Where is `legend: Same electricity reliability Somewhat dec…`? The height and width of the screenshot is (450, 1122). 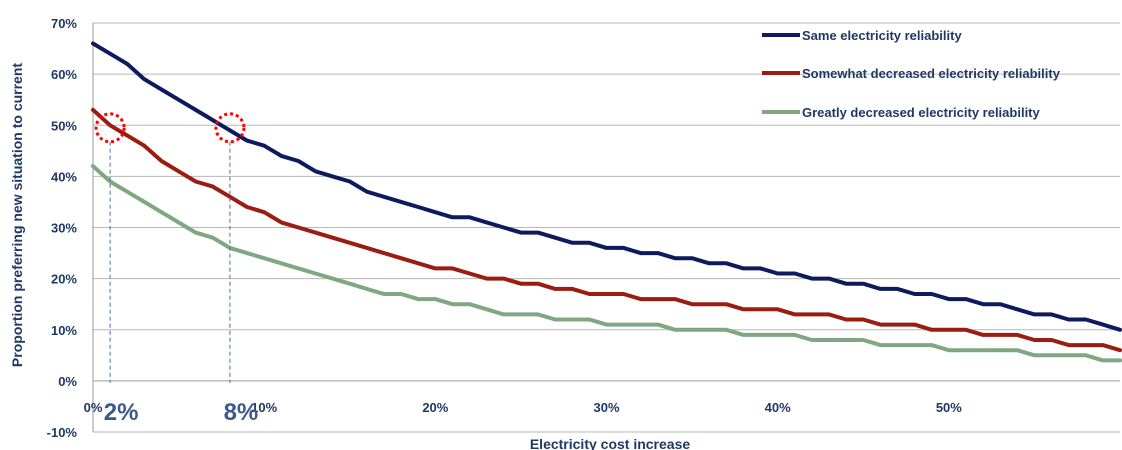
legend: Same electricity reliability Somewhat dec… is located at coordinates (911, 74).